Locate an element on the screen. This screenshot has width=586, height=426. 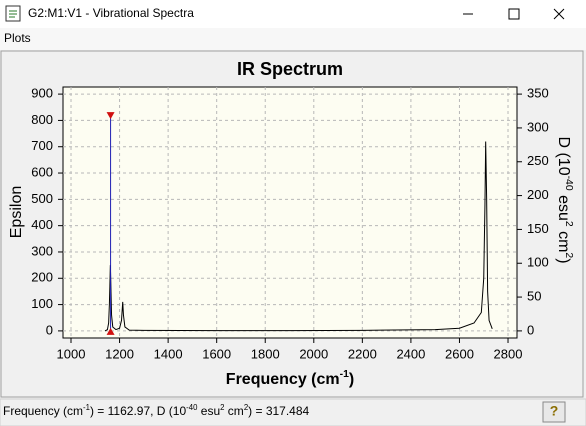
x-tick-label: 2400 is located at coordinates (410, 353).